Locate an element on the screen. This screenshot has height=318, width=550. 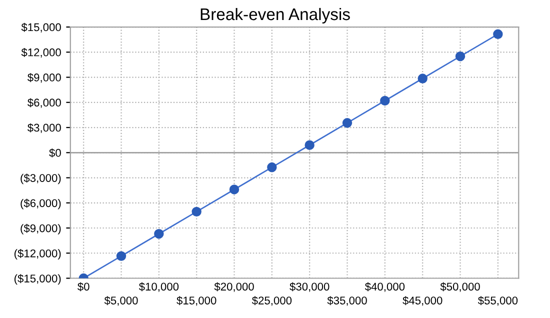
x-tick-label: $15,000 is located at coordinates (196, 301).